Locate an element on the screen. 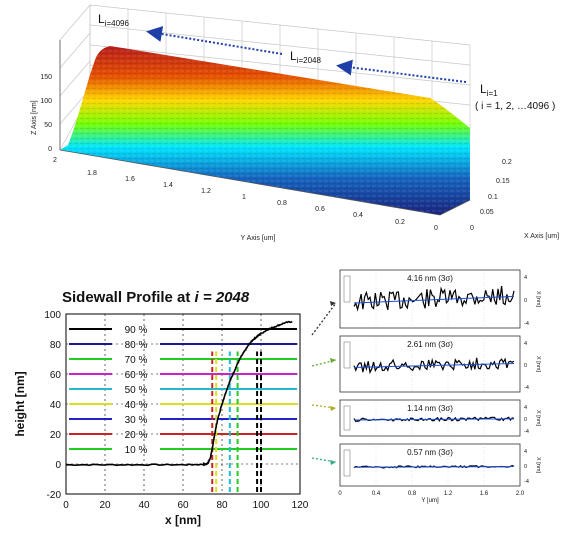 This screenshot has width=578, height=535. y-ticks: 2 1.8 1.6 1.4 1.2 1 0.8 0.6 0.4 0.2 0 is located at coordinates (245, 194).